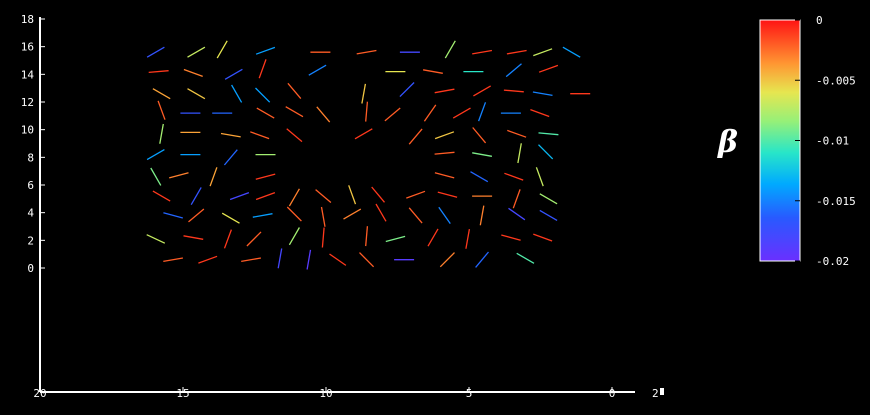  Describe the element at coordinates (780, 140) in the screenshot. I see `colorbar-gradient` at that location.